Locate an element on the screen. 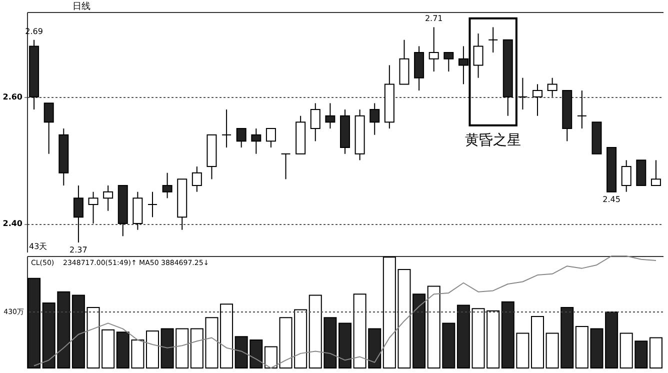 This screenshot has height=373, width=668. annotation: 2.37 is located at coordinates (79, 250).